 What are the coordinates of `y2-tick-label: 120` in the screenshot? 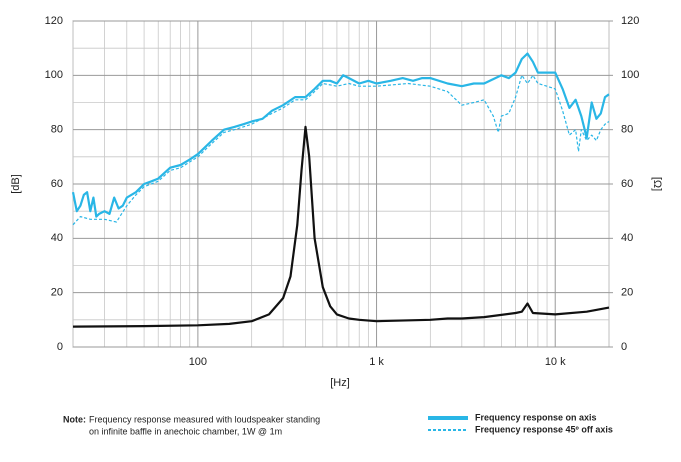 It's located at (630, 21).